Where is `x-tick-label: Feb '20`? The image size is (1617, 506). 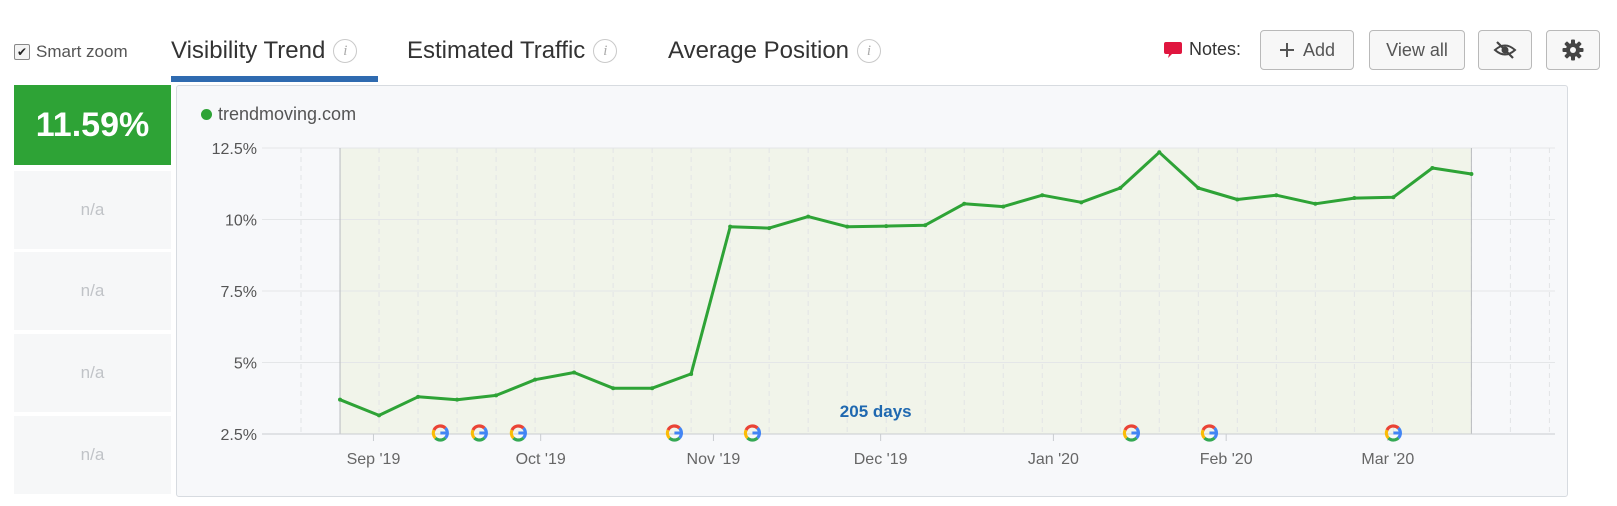
x-tick-label: Feb '20 is located at coordinates (1226, 459).